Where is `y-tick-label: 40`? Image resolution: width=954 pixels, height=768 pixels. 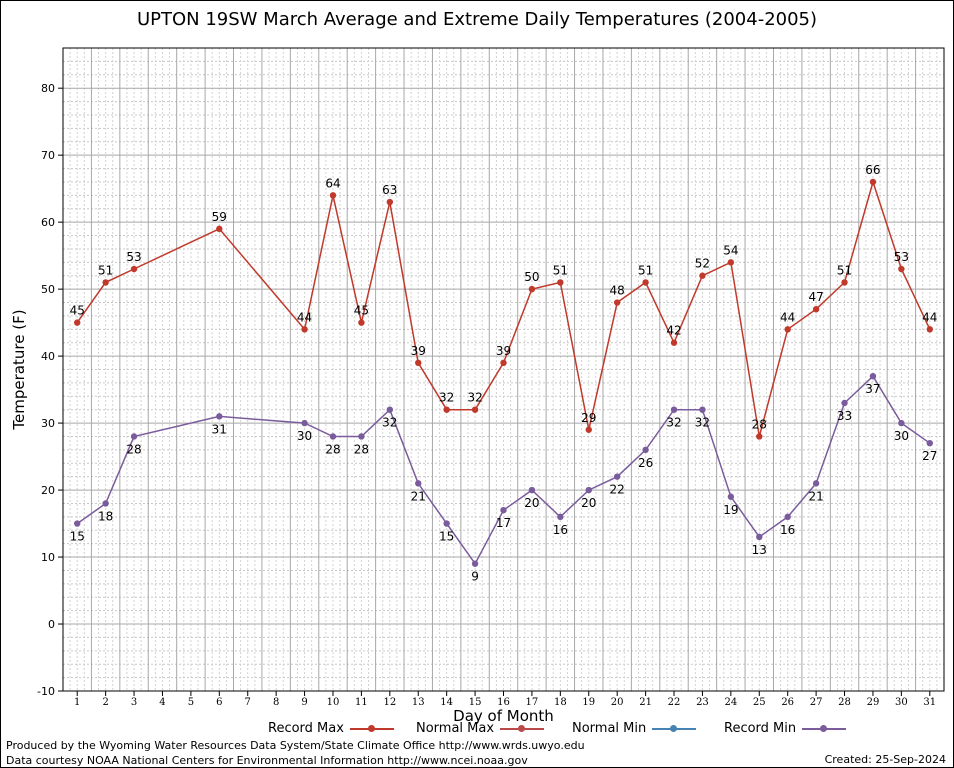 y-tick-label: 40 is located at coordinates (48, 356).